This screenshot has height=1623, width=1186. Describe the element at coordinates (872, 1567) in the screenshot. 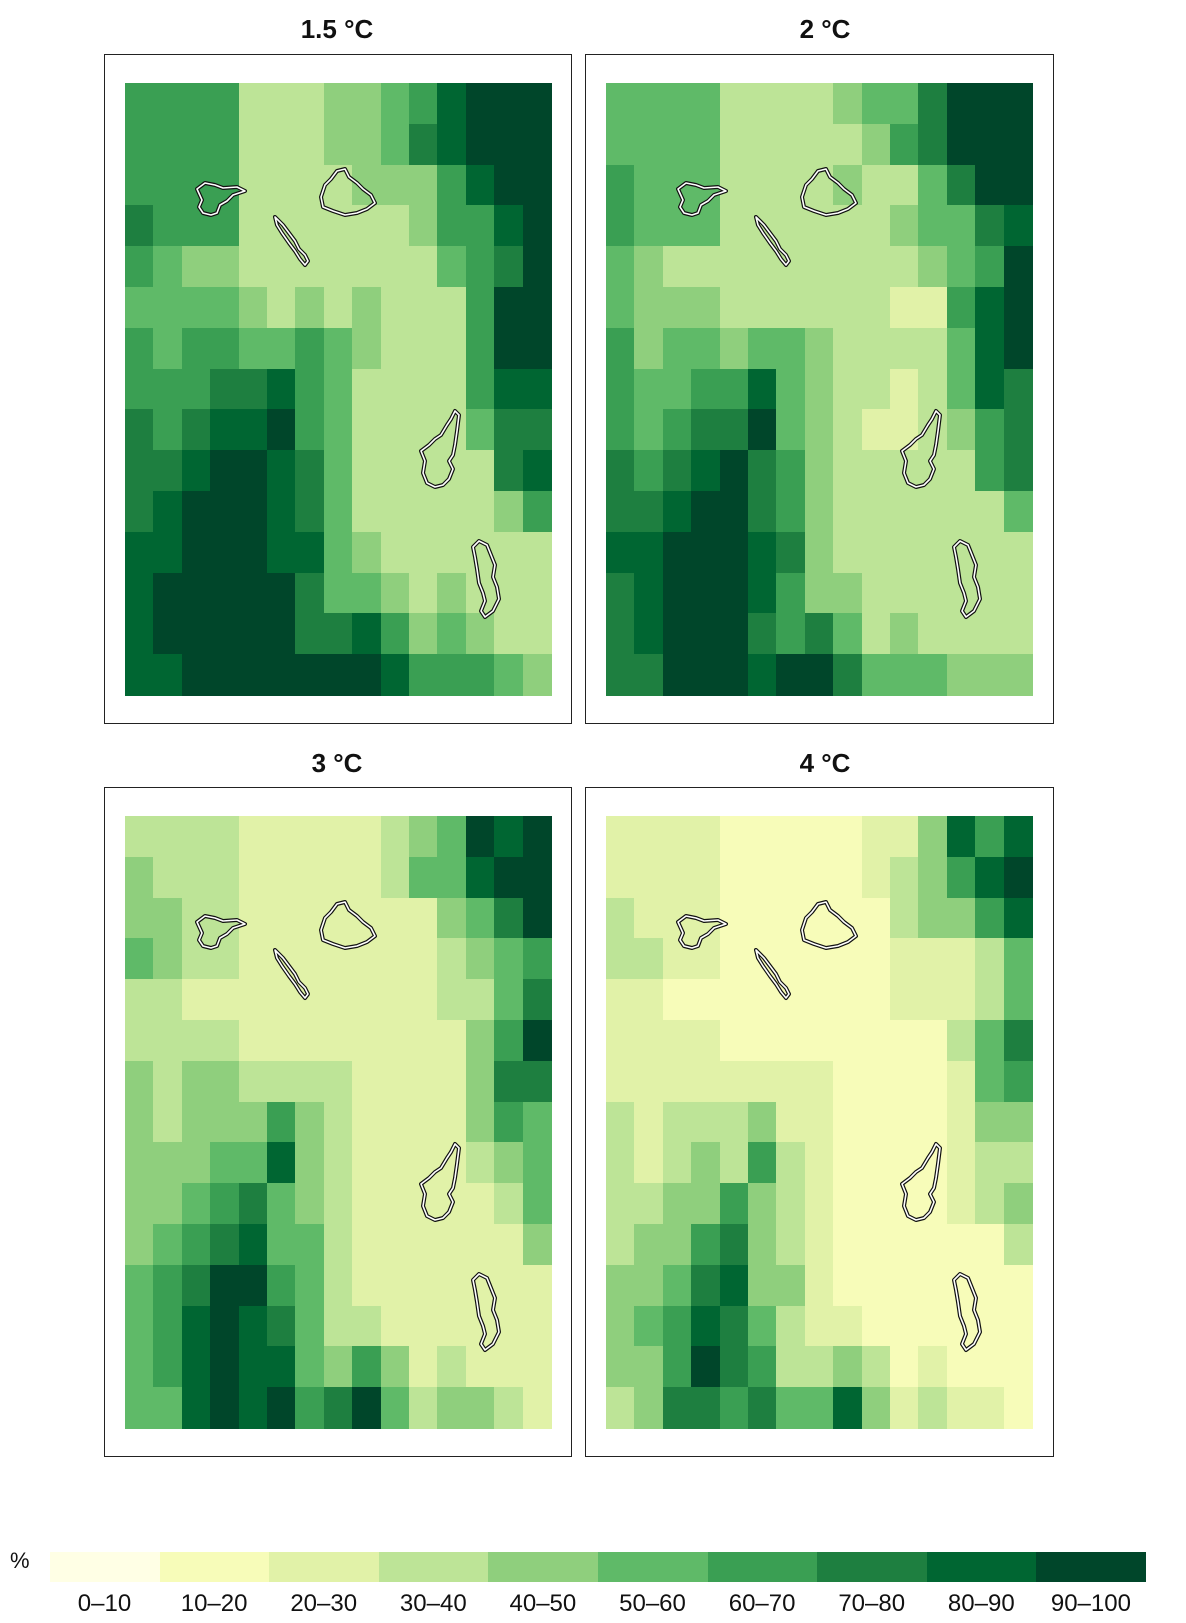

I see `legend-swatch` at that location.